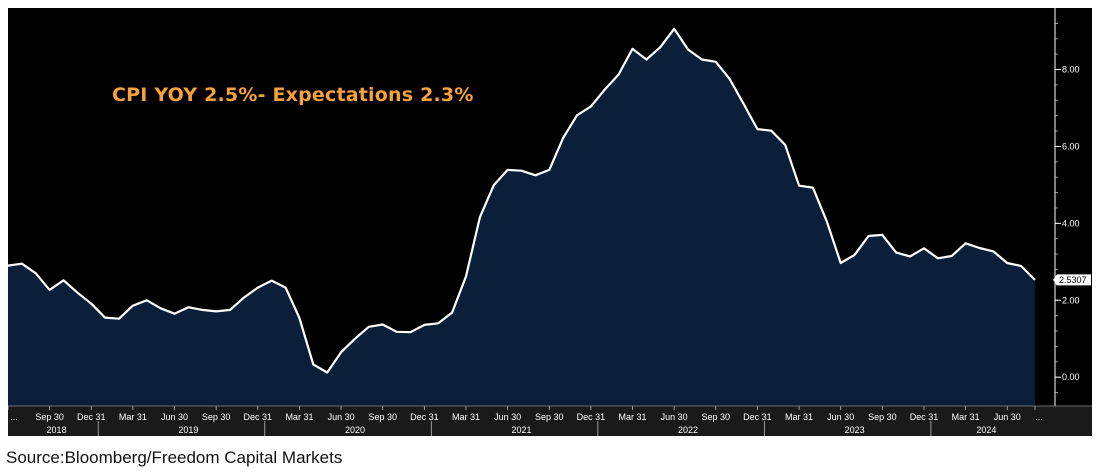 The height and width of the screenshot is (473, 1100). What do you see at coordinates (1071, 377) in the screenshot?
I see `y-tick-label: 0.00` at bounding box center [1071, 377].